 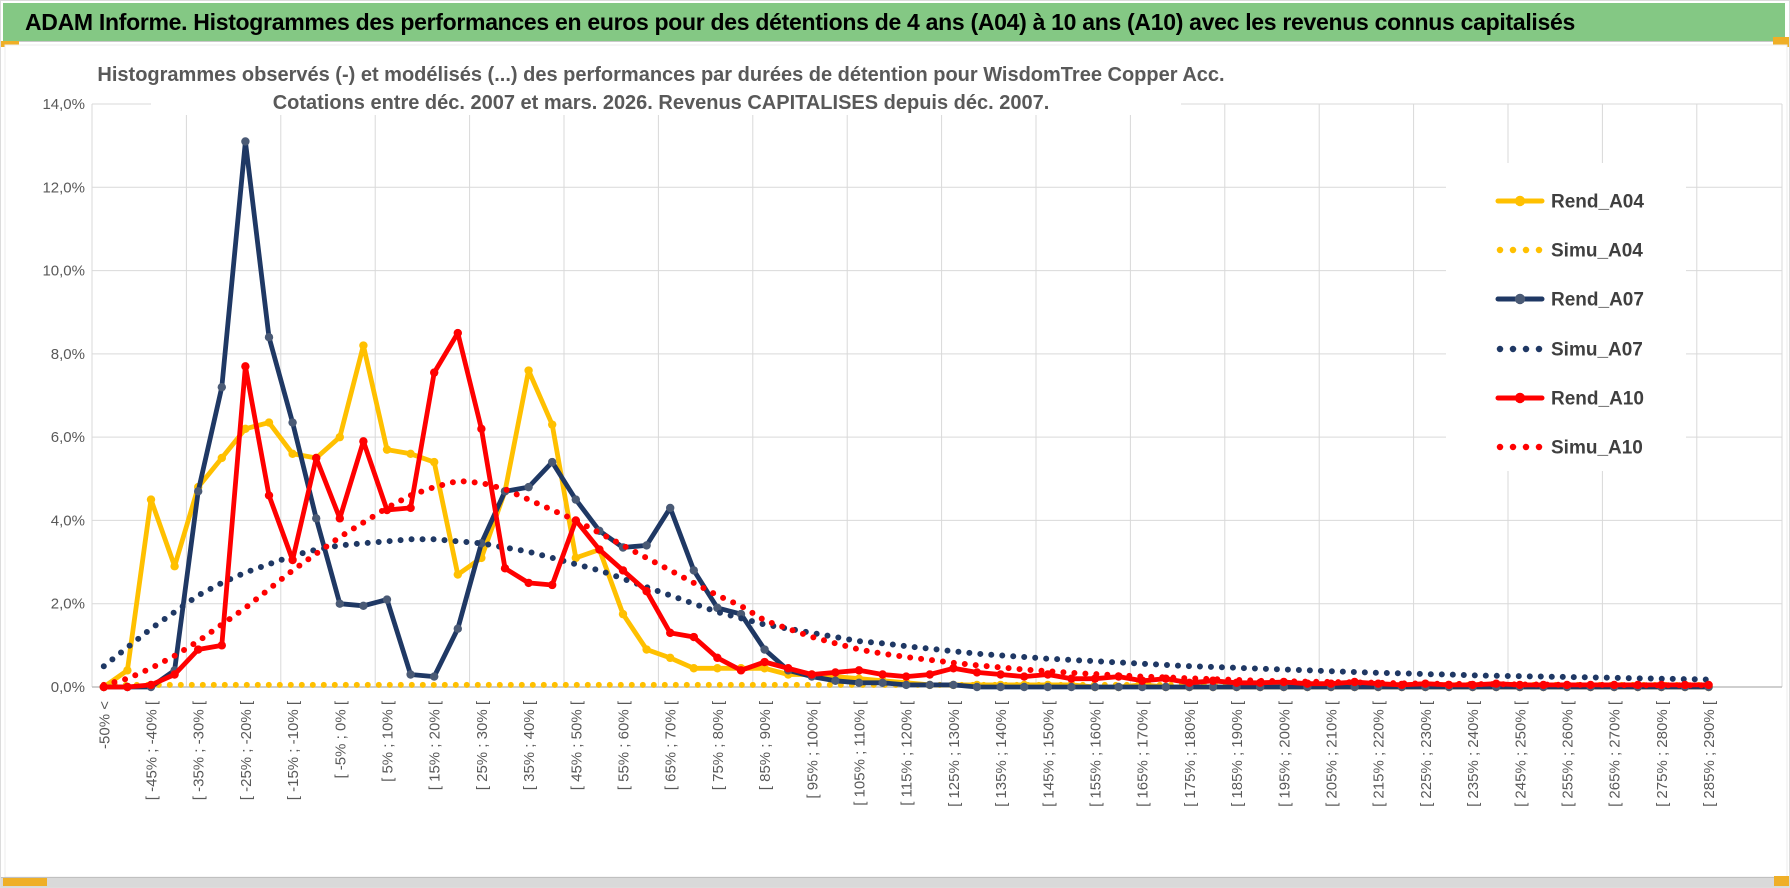 I want to click on x-axis-tick-label: [ 225% ; 230% [, so click(x=1426, y=753).